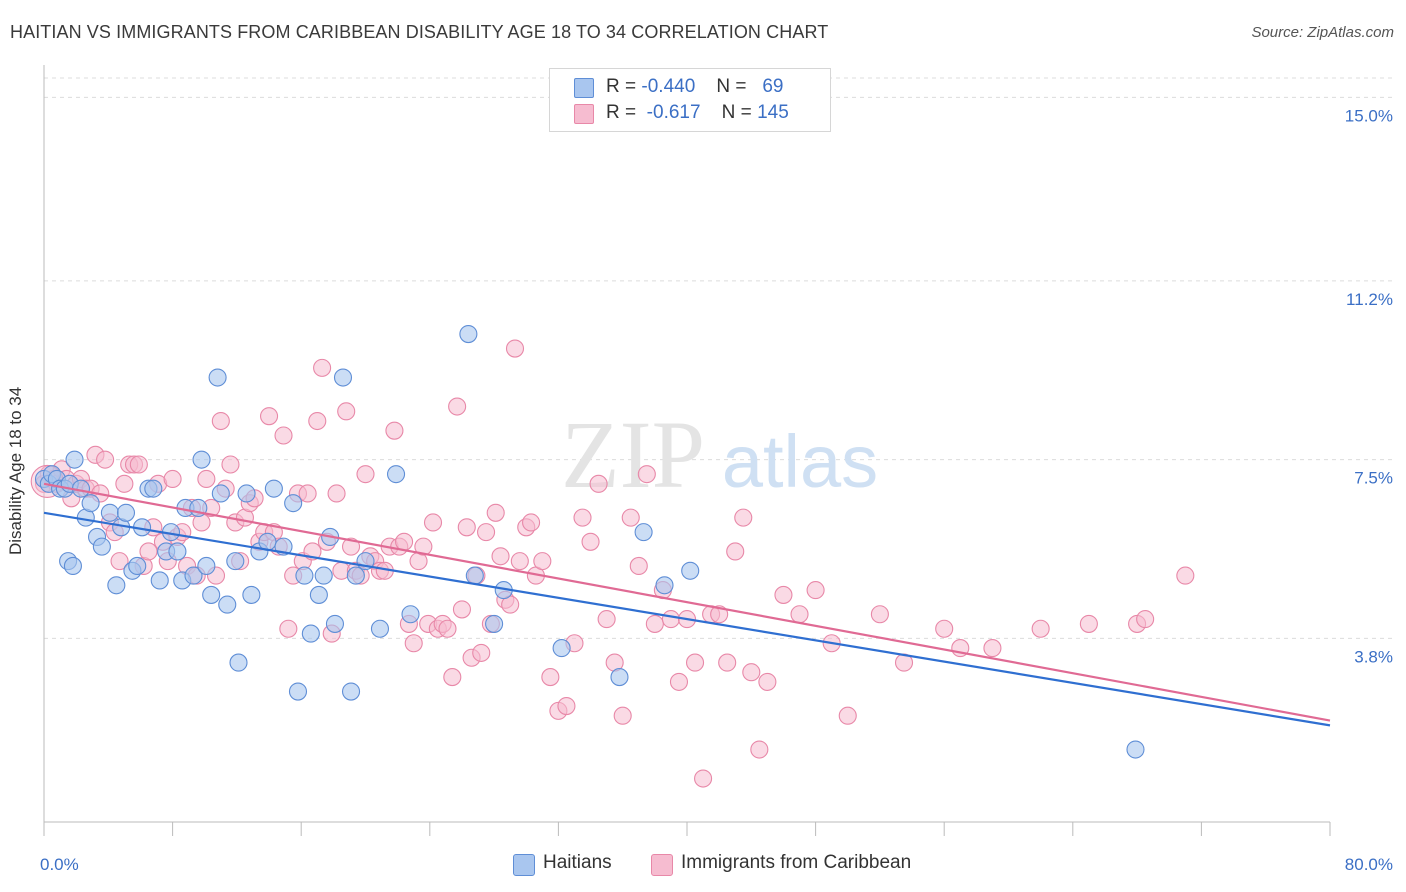 This screenshot has width=1406, height=892. I want to click on y-tick-label: 15.0%, so click(1369, 115).